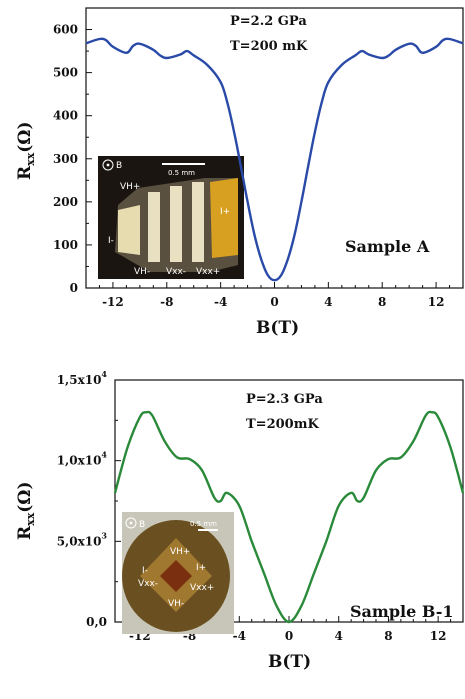 Image resolution: width=465 pixels, height=699 pixels. Describe the element at coordinates (284, 399) in the screenshot. I see `annotation-pressure-b: P=2.3 GPa` at that location.